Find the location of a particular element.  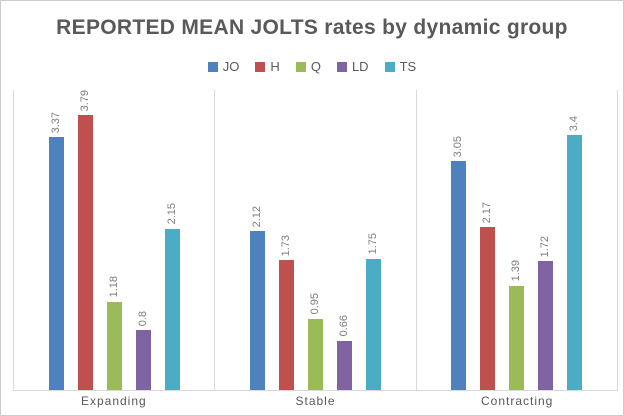

bar-value-label: 1.39 is located at coordinates (516, 271).